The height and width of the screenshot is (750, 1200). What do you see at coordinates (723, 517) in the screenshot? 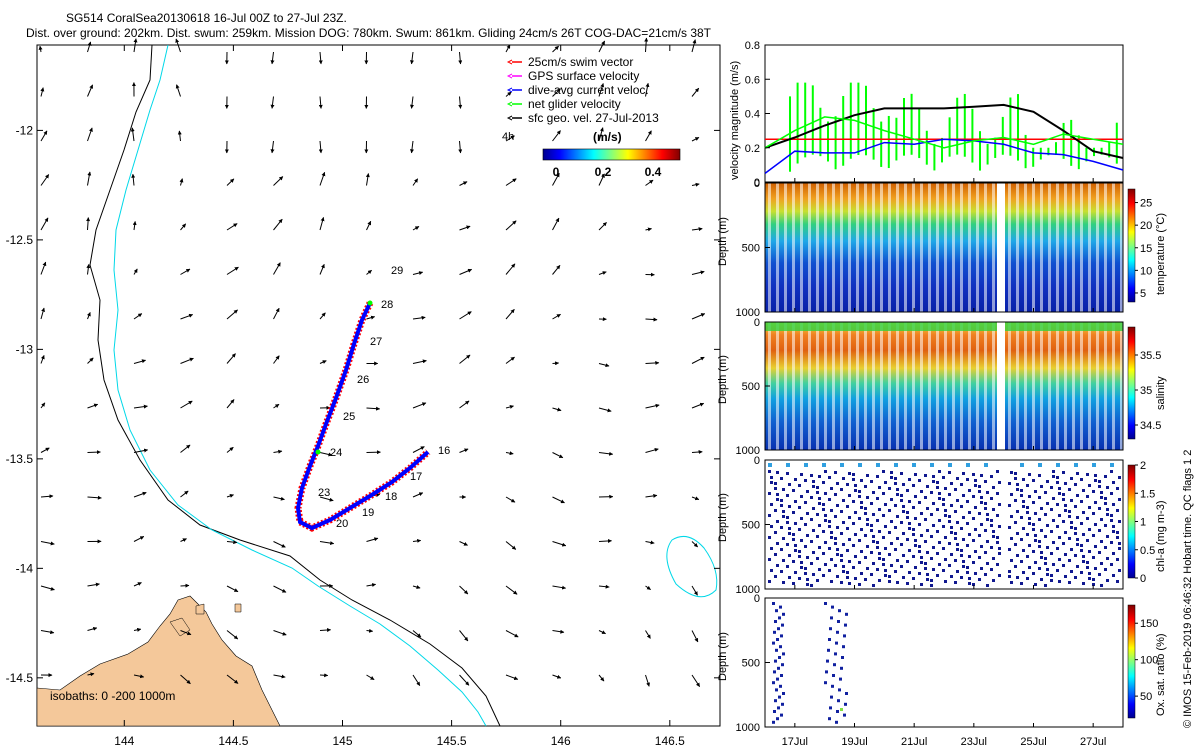
I see `chla-depth-label: Depth (m)` at bounding box center [723, 517].